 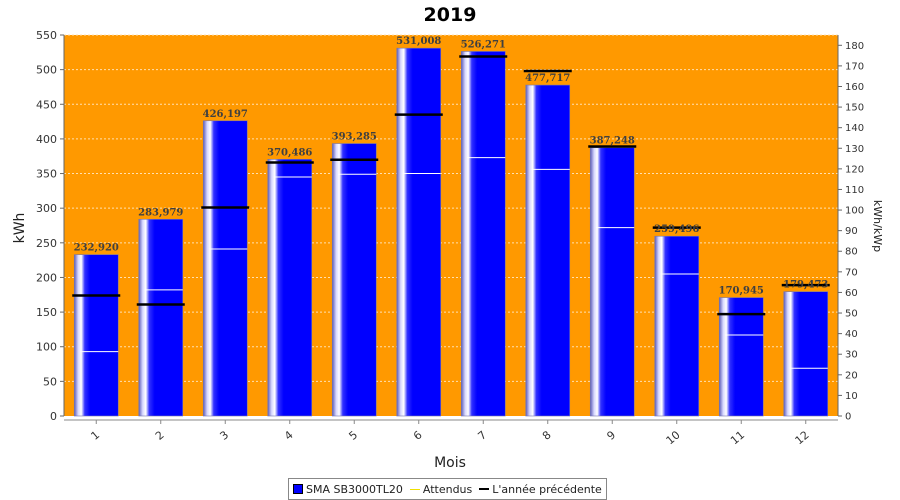 What do you see at coordinates (46, 208) in the screenshot?
I see `y-tick-label: 300` at bounding box center [46, 208].